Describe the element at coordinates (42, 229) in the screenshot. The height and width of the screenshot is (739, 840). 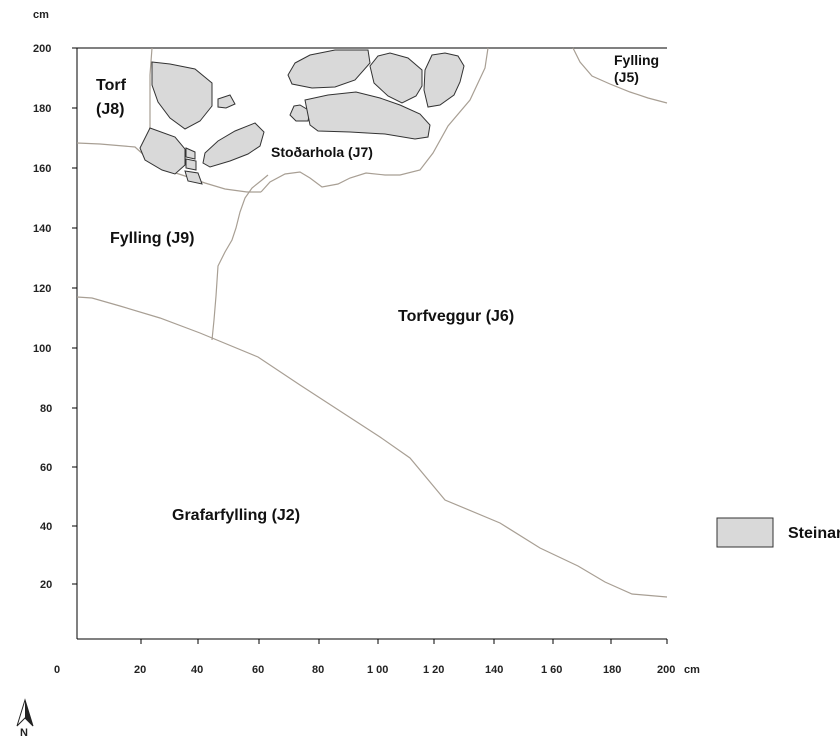
I see `y-tick-label: 140` at that location.